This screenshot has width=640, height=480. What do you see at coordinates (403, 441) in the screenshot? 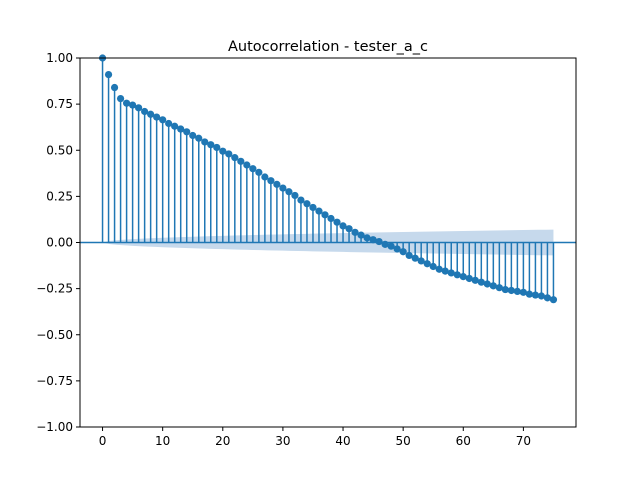
I see `x-tick-label: 50` at bounding box center [403, 441].